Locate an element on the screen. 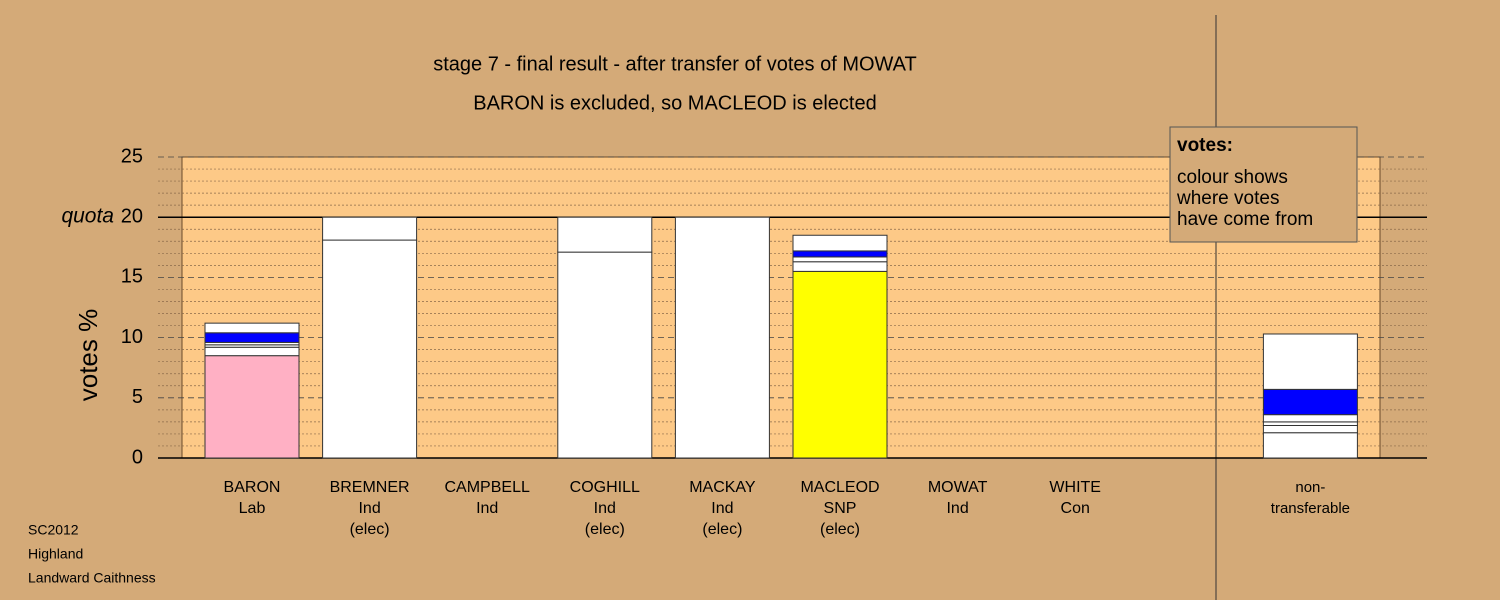  x-tick-label: non- is located at coordinates (1310, 487).